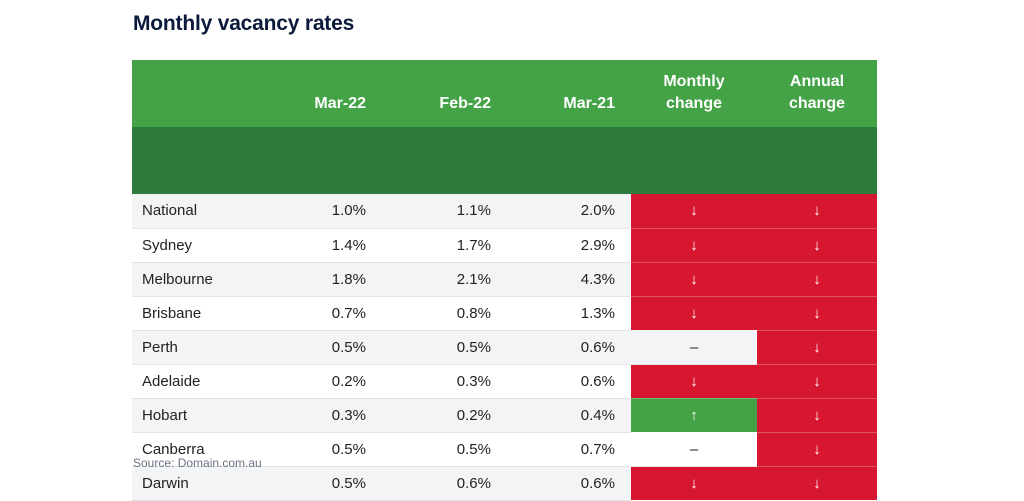  I want to click on header-city, so click(194, 93).